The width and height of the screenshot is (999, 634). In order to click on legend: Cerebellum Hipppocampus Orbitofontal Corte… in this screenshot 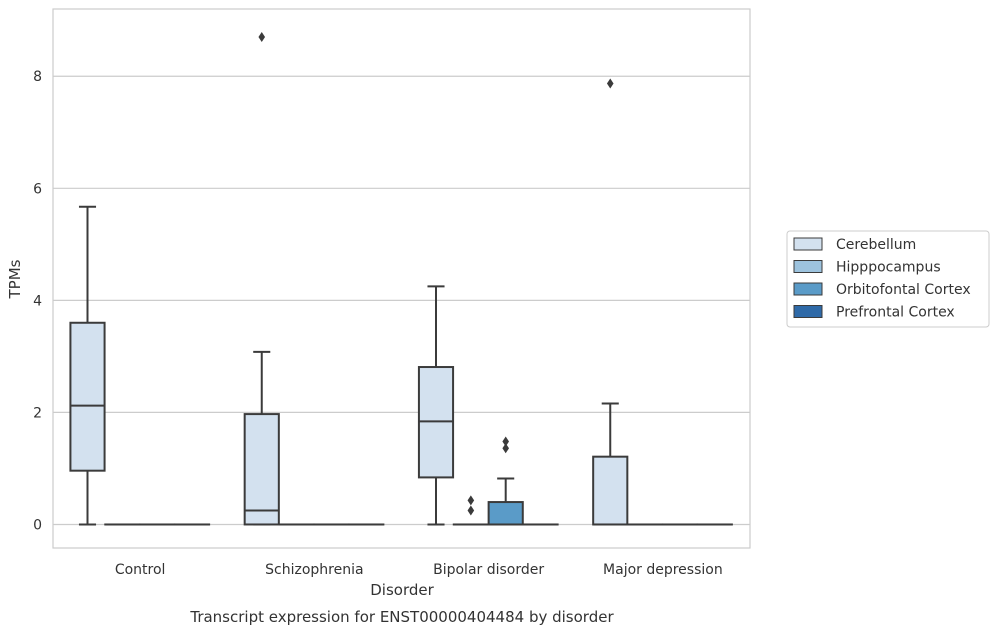, I will do `click(888, 279)`.